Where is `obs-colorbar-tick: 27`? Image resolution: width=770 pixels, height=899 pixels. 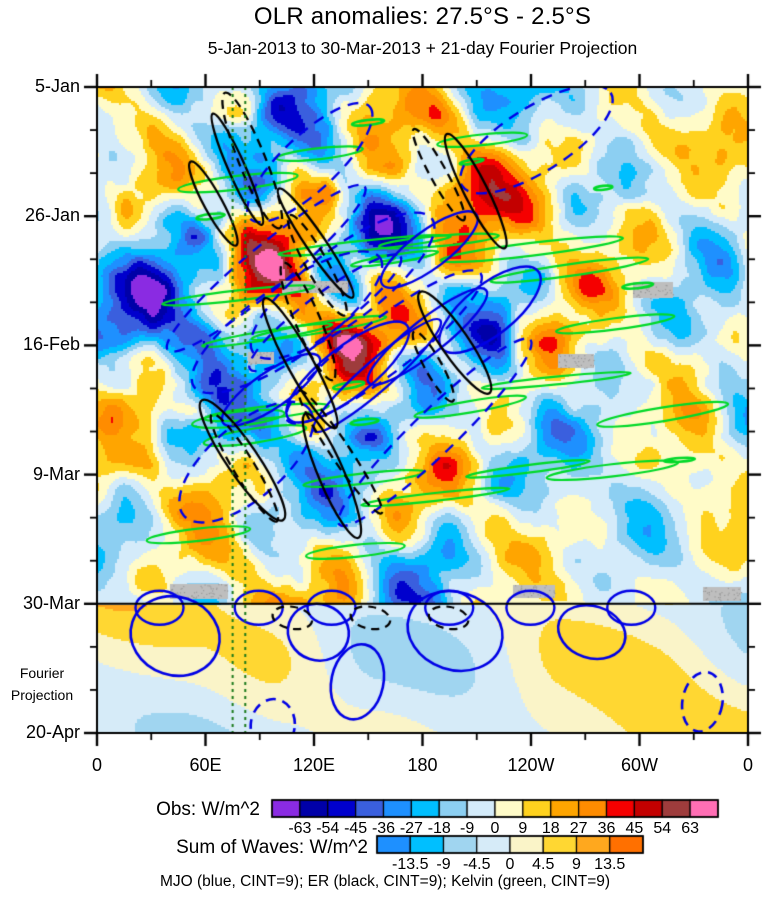
obs-colorbar-tick: 27 is located at coordinates (578, 828).